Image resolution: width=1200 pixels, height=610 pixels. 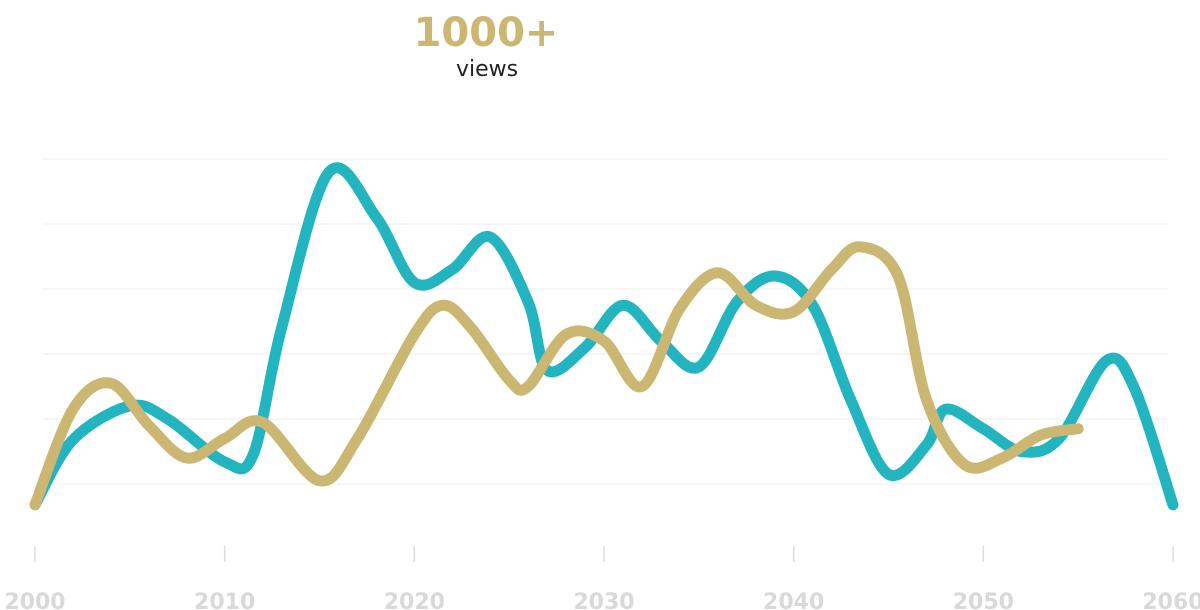 What do you see at coordinates (414, 600) in the screenshot?
I see `x-tick-label: 2020` at bounding box center [414, 600].